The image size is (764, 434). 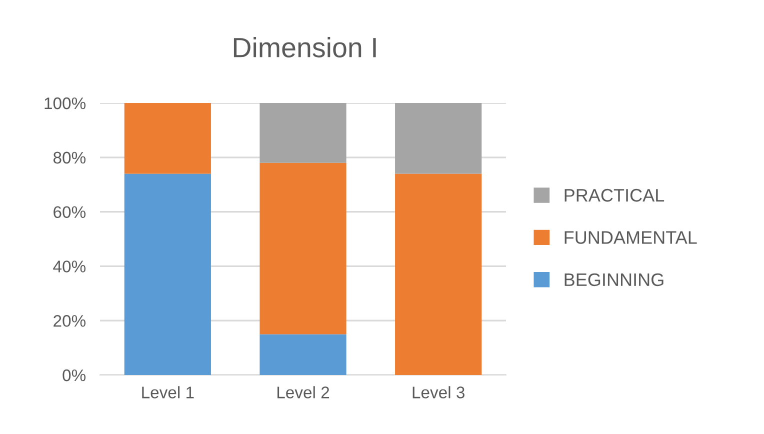 I want to click on y-tick-label: 0%, so click(x=74, y=375).